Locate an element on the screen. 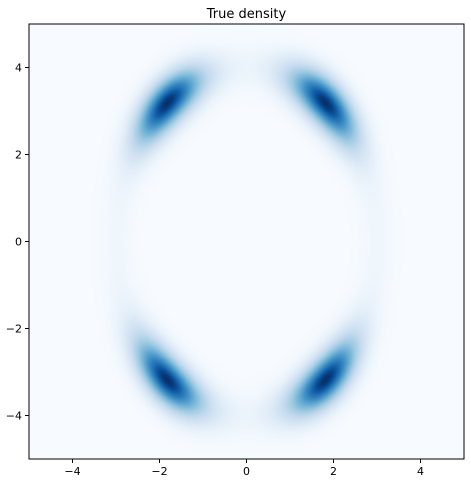  y-axis: −4 −2 0 2 4 is located at coordinates (17, 242).